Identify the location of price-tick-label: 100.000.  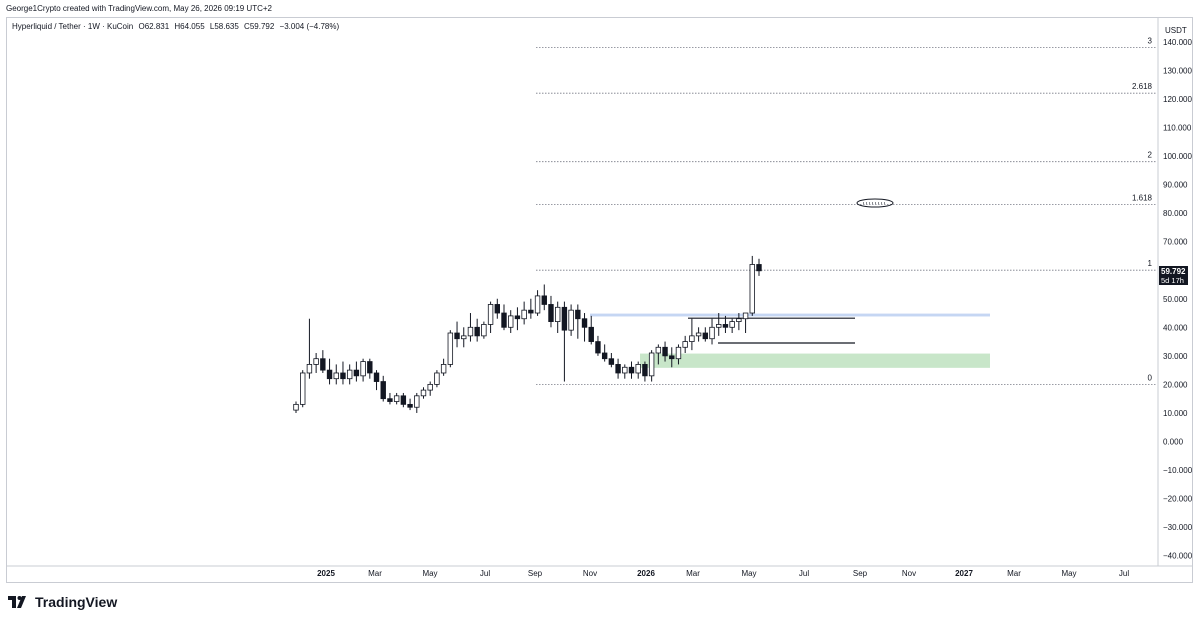
(1177, 156).